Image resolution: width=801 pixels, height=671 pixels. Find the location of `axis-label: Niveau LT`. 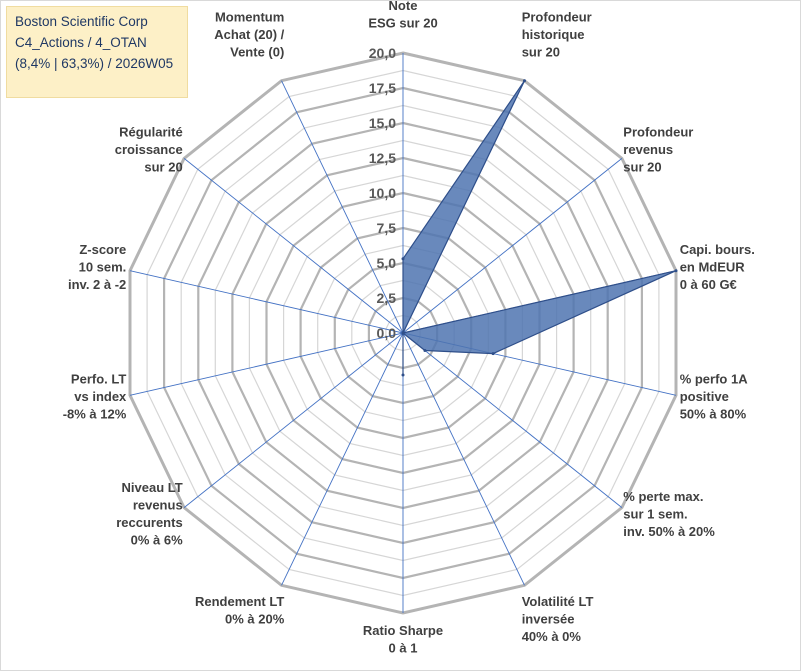

axis-label: Niveau LT is located at coordinates (152, 487).